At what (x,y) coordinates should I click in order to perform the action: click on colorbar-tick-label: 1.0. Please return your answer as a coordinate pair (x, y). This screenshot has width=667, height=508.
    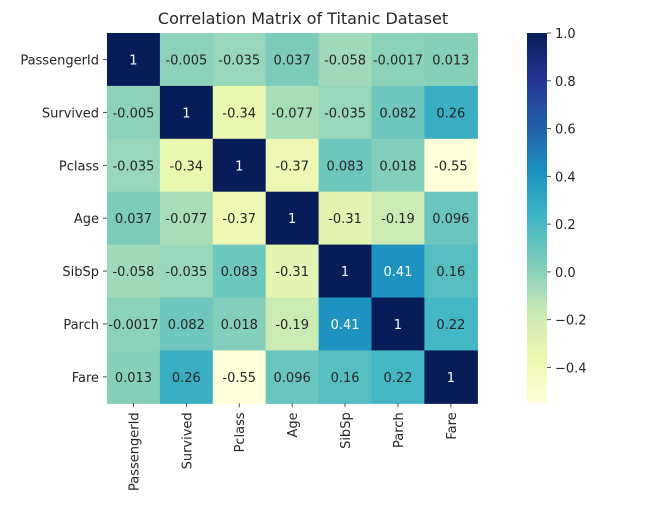
    Looking at the image, I should click on (565, 34).